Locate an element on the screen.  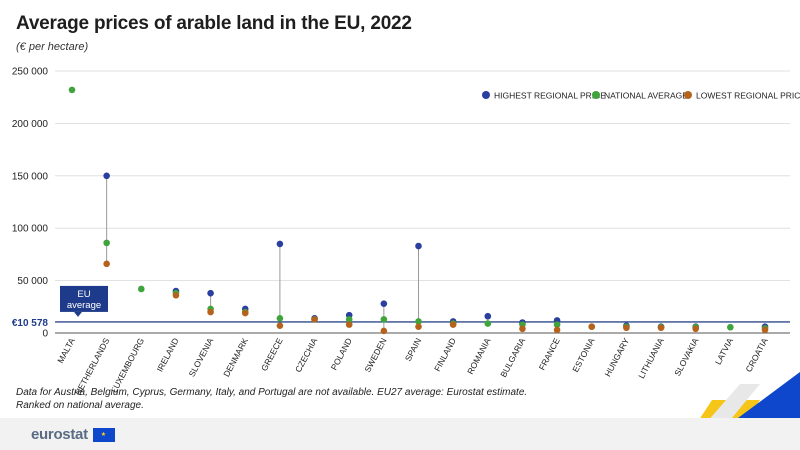
y-tick-label: 50 000 is located at coordinates (32, 281).